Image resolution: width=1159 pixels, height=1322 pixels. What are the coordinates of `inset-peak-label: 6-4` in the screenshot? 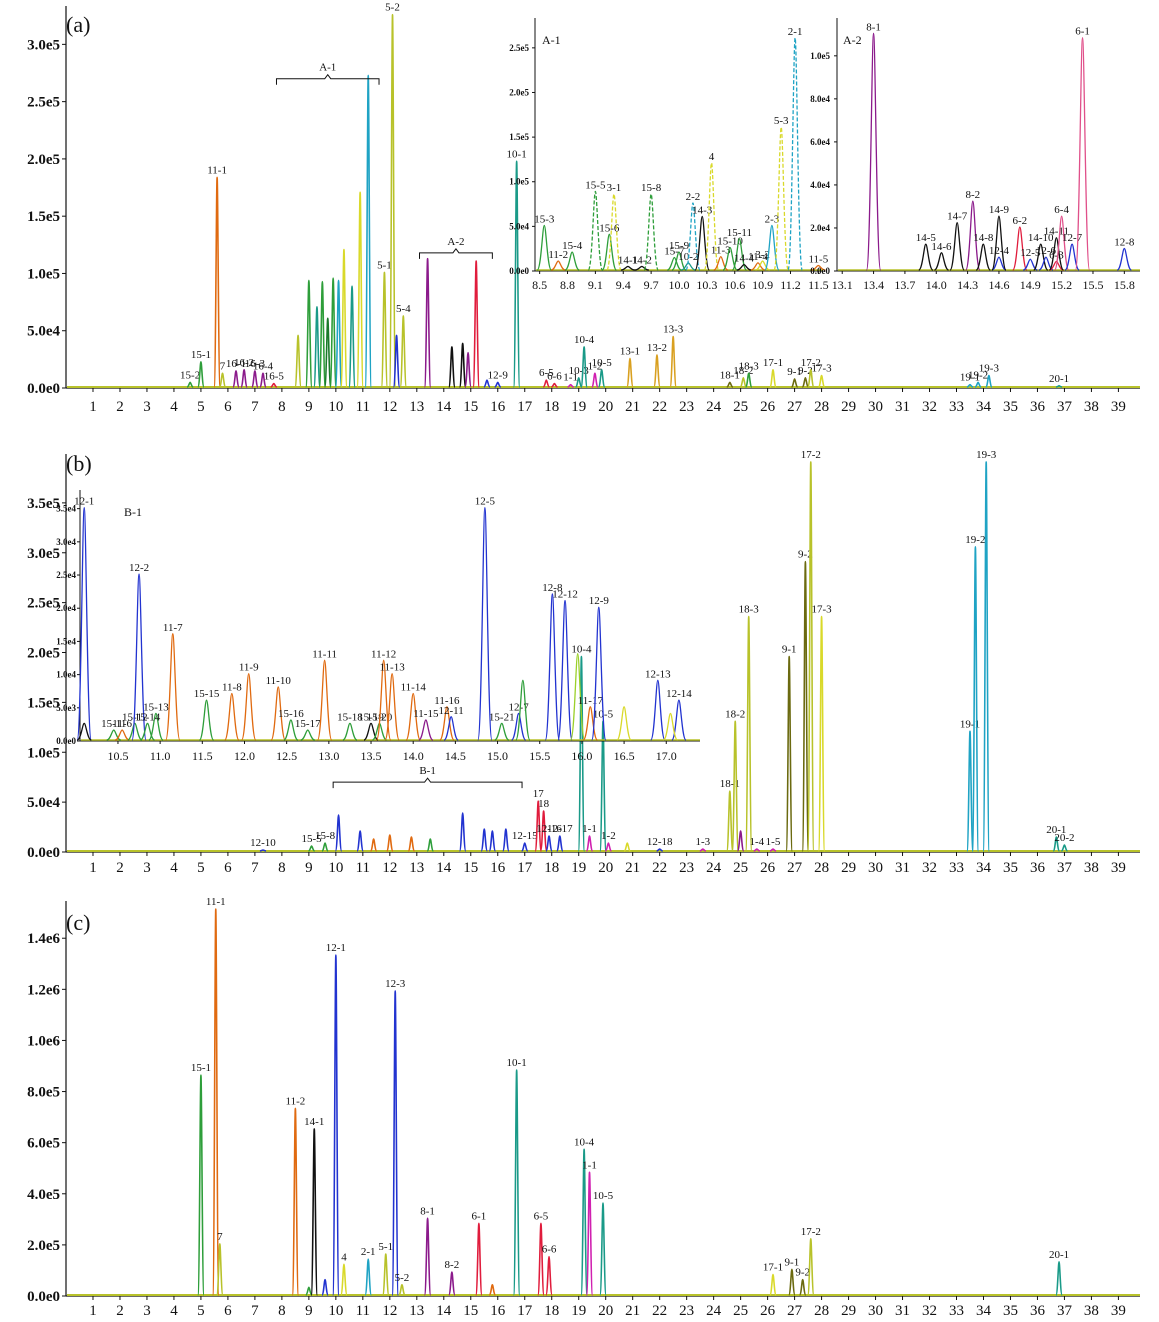 It's located at (1061, 210).